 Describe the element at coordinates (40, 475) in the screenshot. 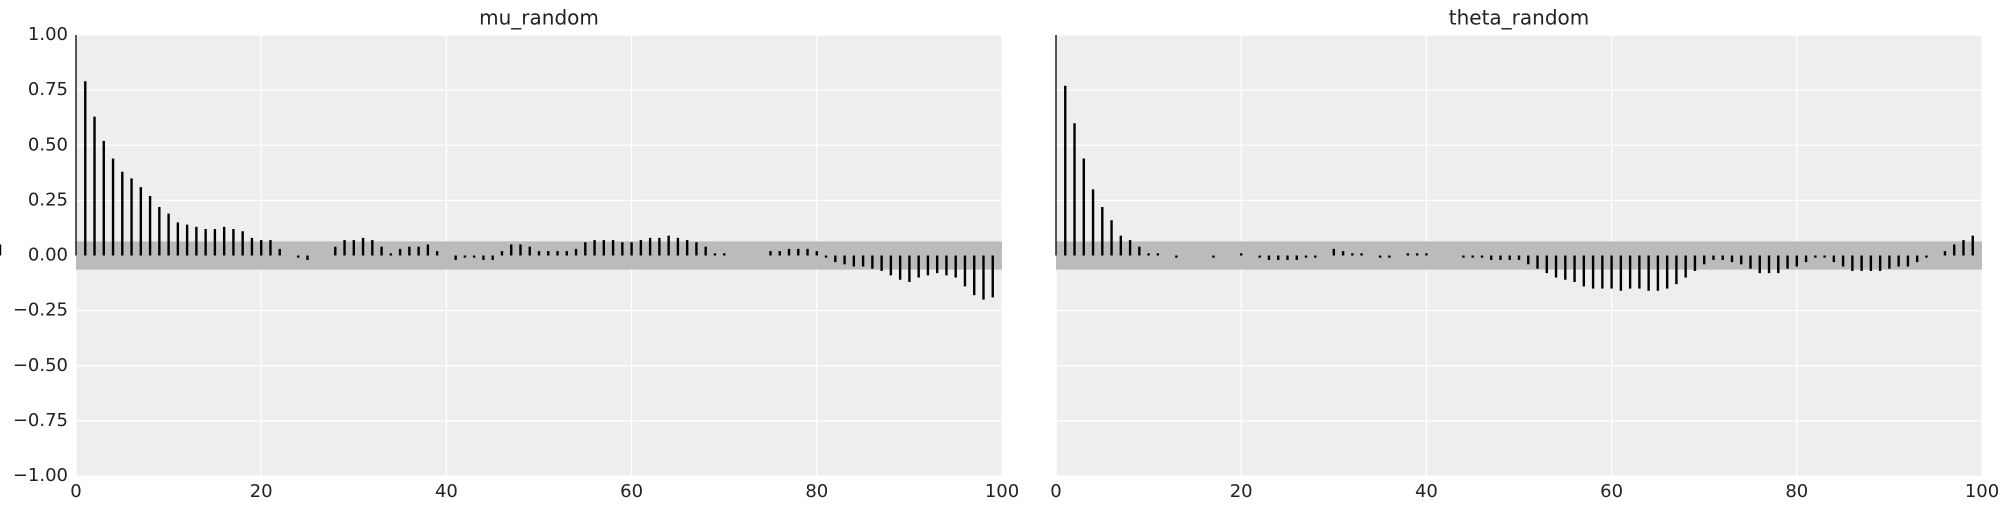

I see `y-tick-label: −1.00` at that location.